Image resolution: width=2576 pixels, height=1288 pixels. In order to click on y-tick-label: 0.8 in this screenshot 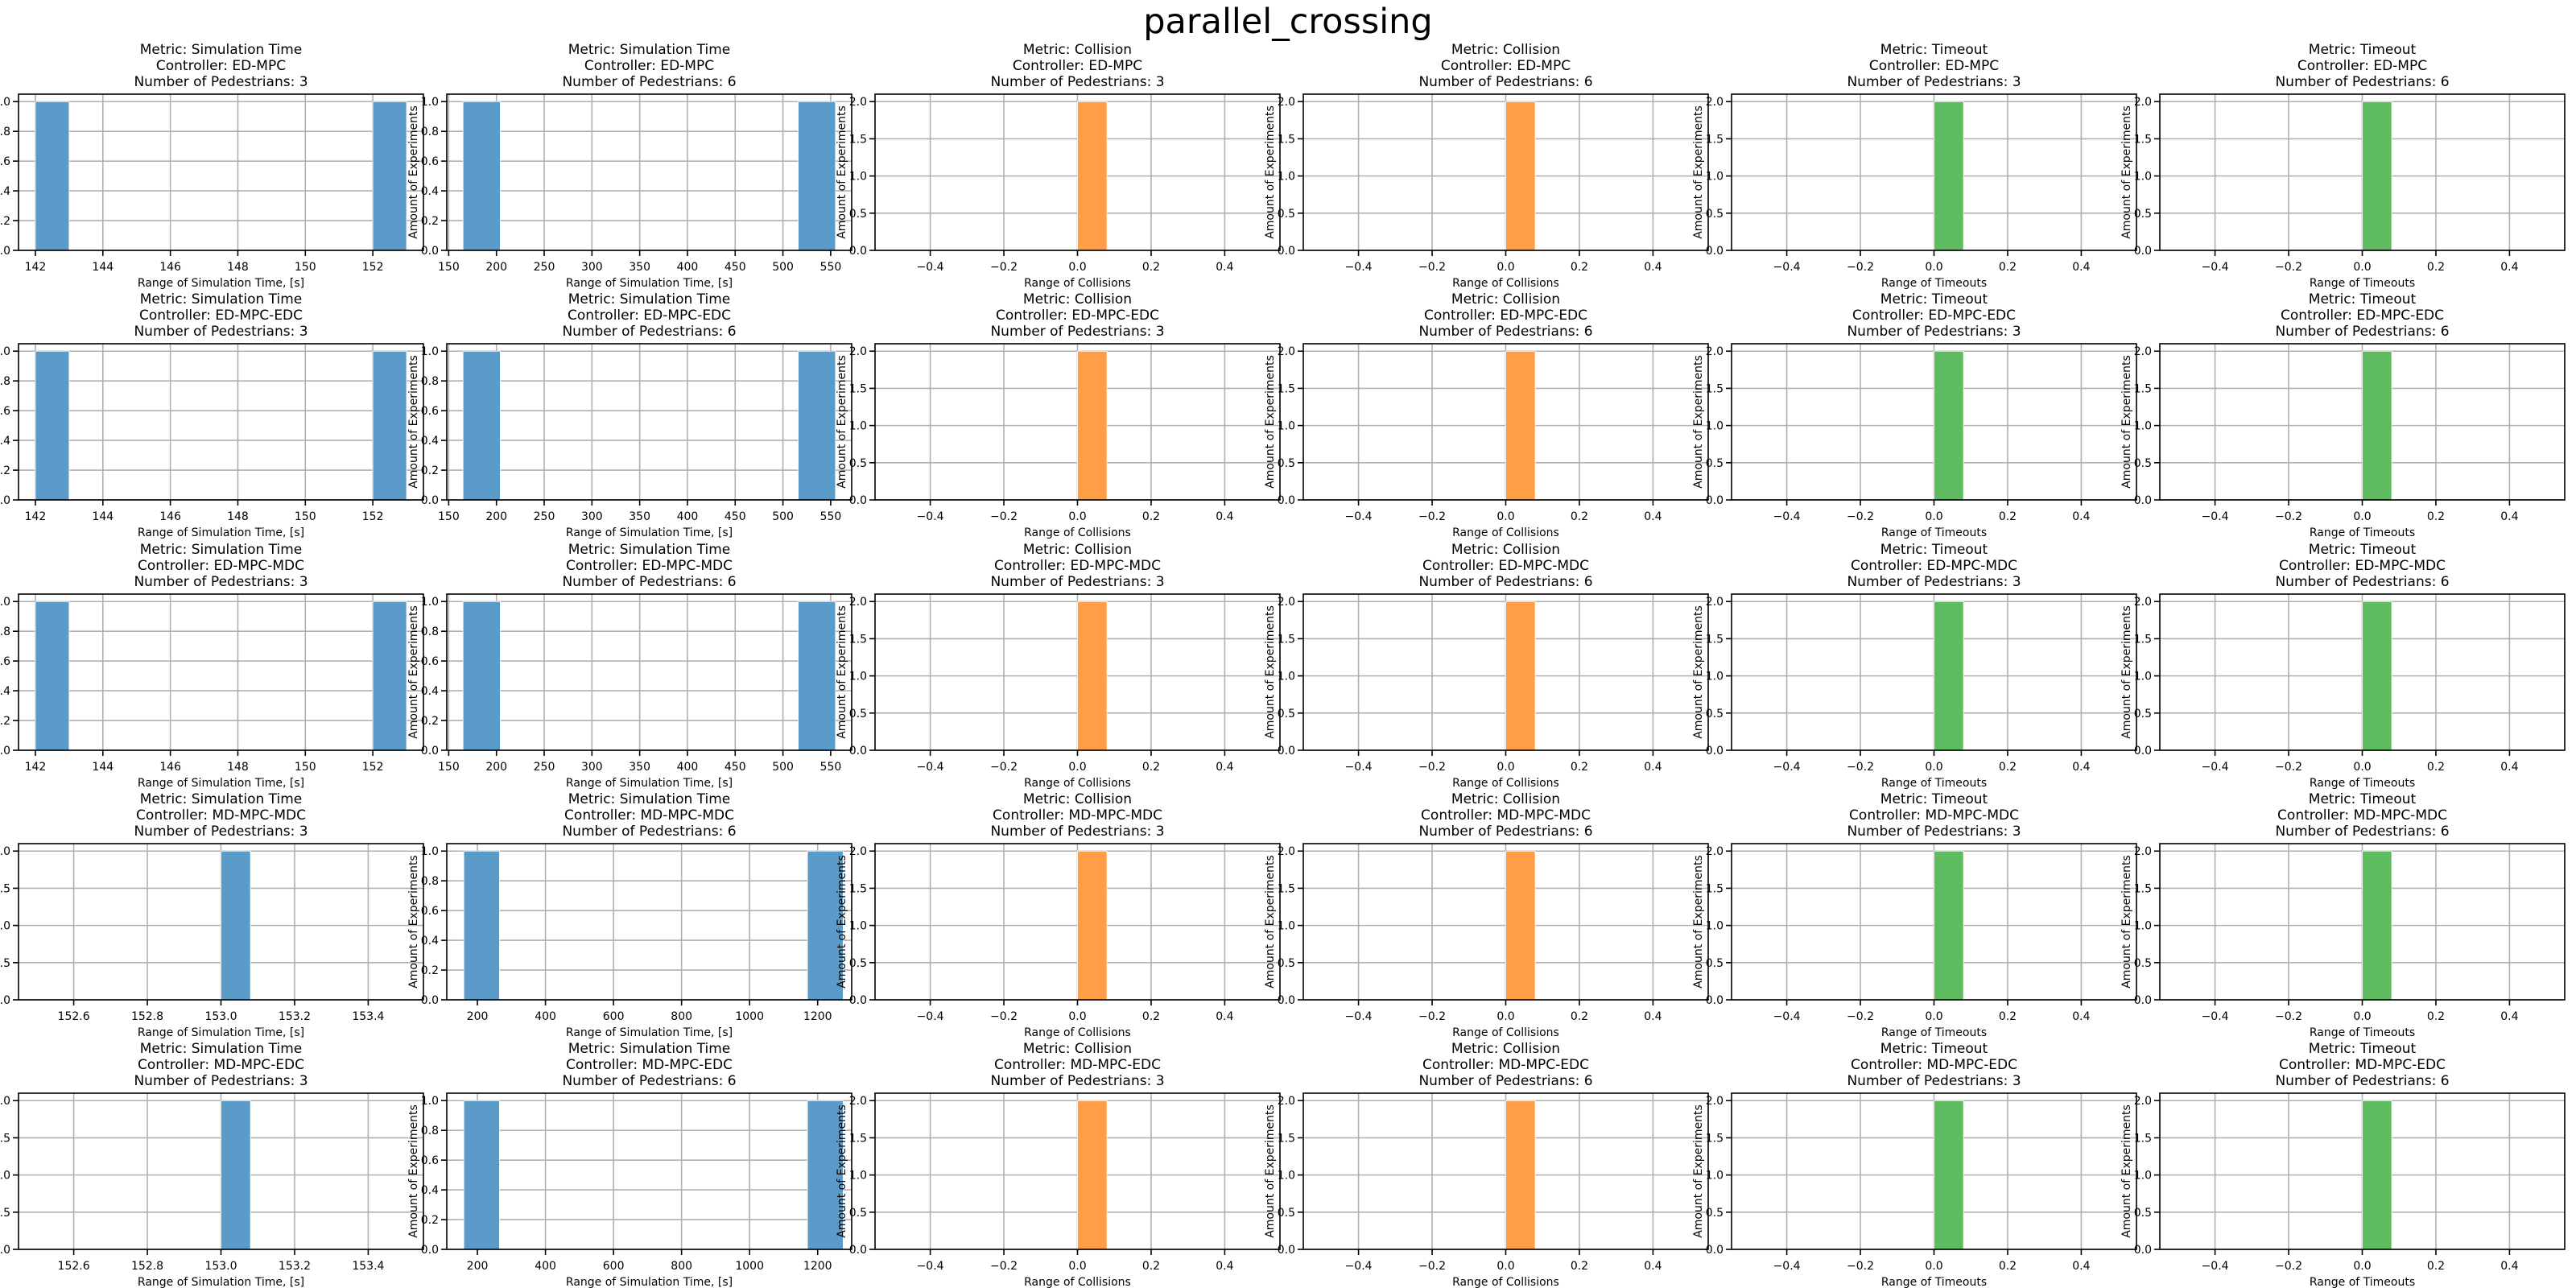, I will do `click(430, 882)`.